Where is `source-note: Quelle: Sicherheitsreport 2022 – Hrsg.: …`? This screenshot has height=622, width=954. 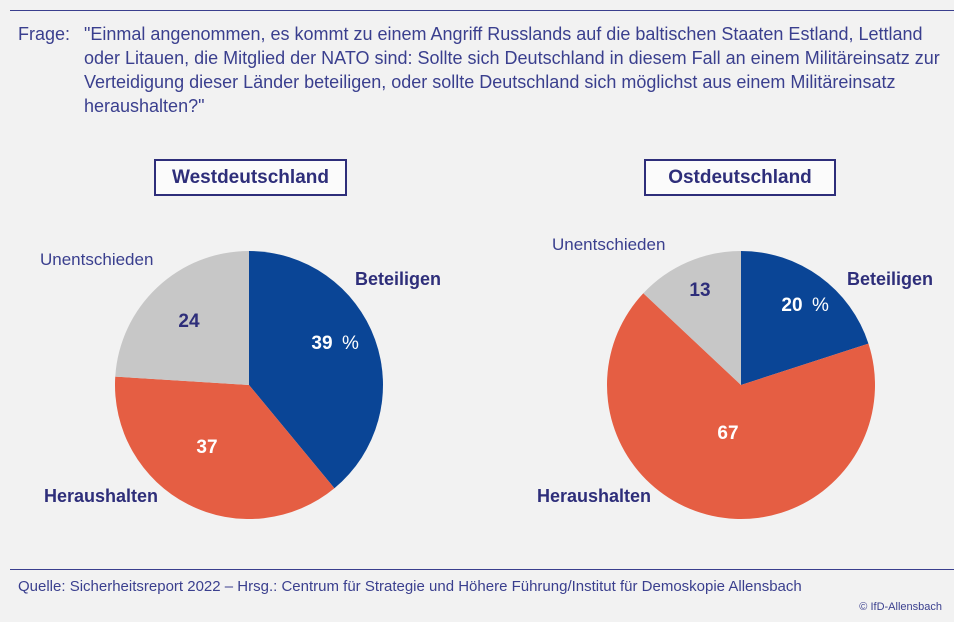
source-note: Quelle: Sicherheitsreport 2022 – Hrsg.: … is located at coordinates (410, 586).